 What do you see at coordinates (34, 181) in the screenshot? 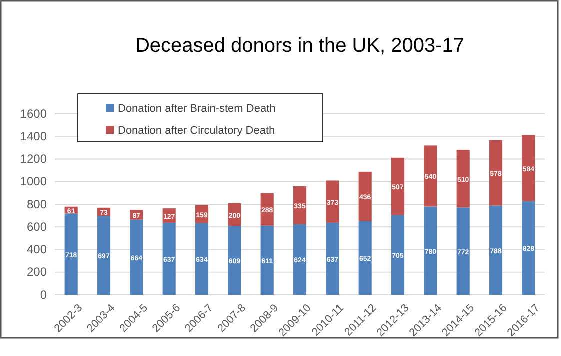
I see `y-tick-label: 1000` at bounding box center [34, 181].